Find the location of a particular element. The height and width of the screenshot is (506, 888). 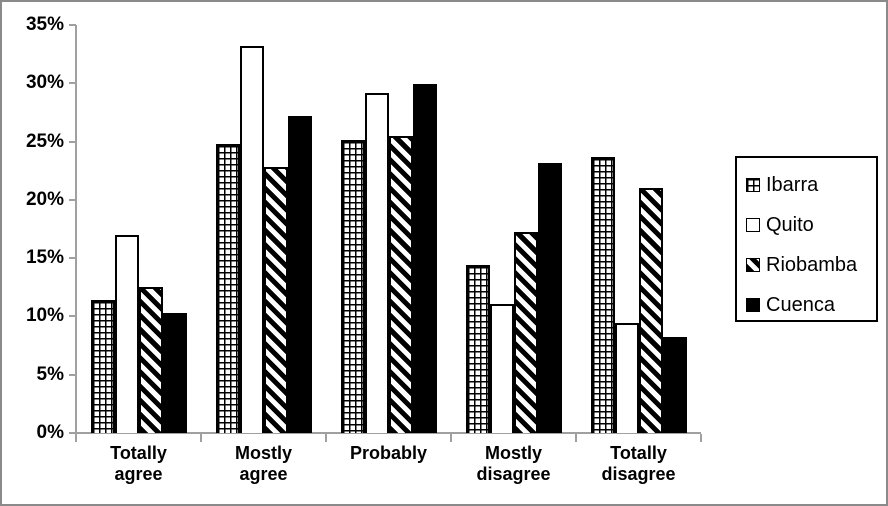

legend: Ibarra Quito Riobamba Cuenca is located at coordinates (806, 239).